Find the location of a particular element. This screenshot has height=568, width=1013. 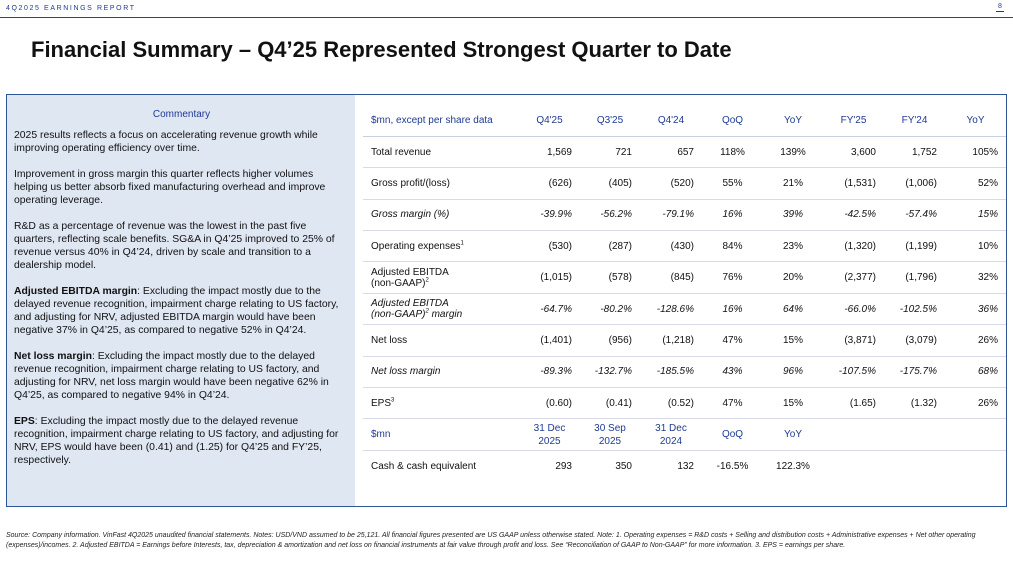

balance-date-header: 31 Dec 2025 is located at coordinates (549, 434).